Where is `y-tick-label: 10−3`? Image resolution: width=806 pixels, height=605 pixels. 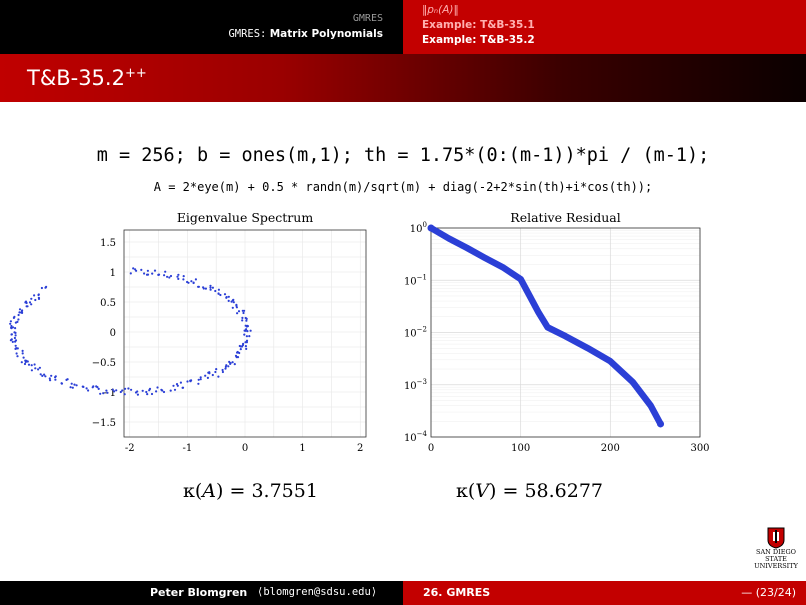
y-tick-label: 10−3 is located at coordinates (415, 385).